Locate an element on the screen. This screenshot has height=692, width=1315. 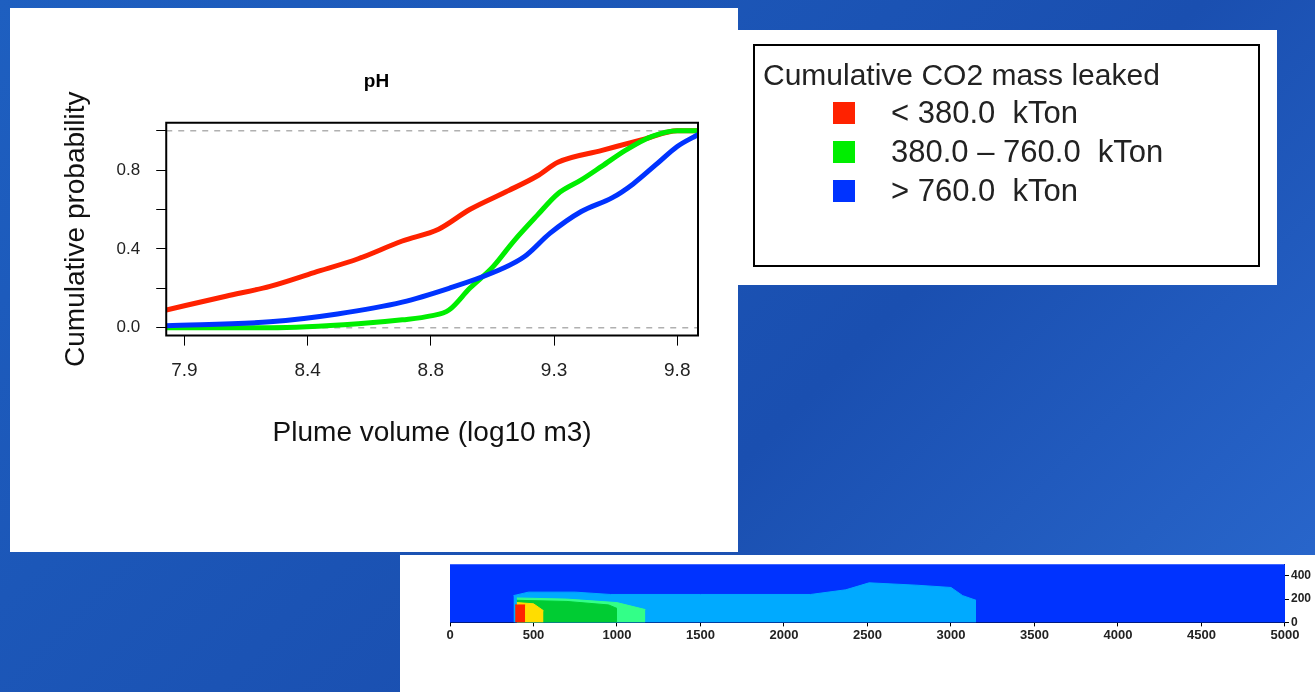
x-tick-label: 9.8 is located at coordinates (677, 370).